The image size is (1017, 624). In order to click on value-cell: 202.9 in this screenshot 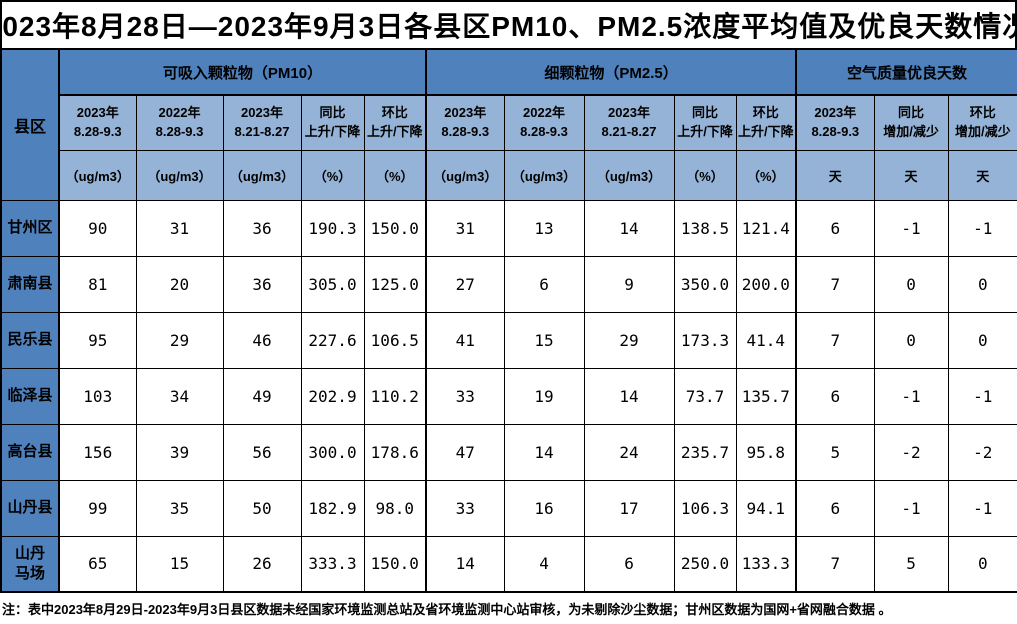, I will do `click(332, 396)`.